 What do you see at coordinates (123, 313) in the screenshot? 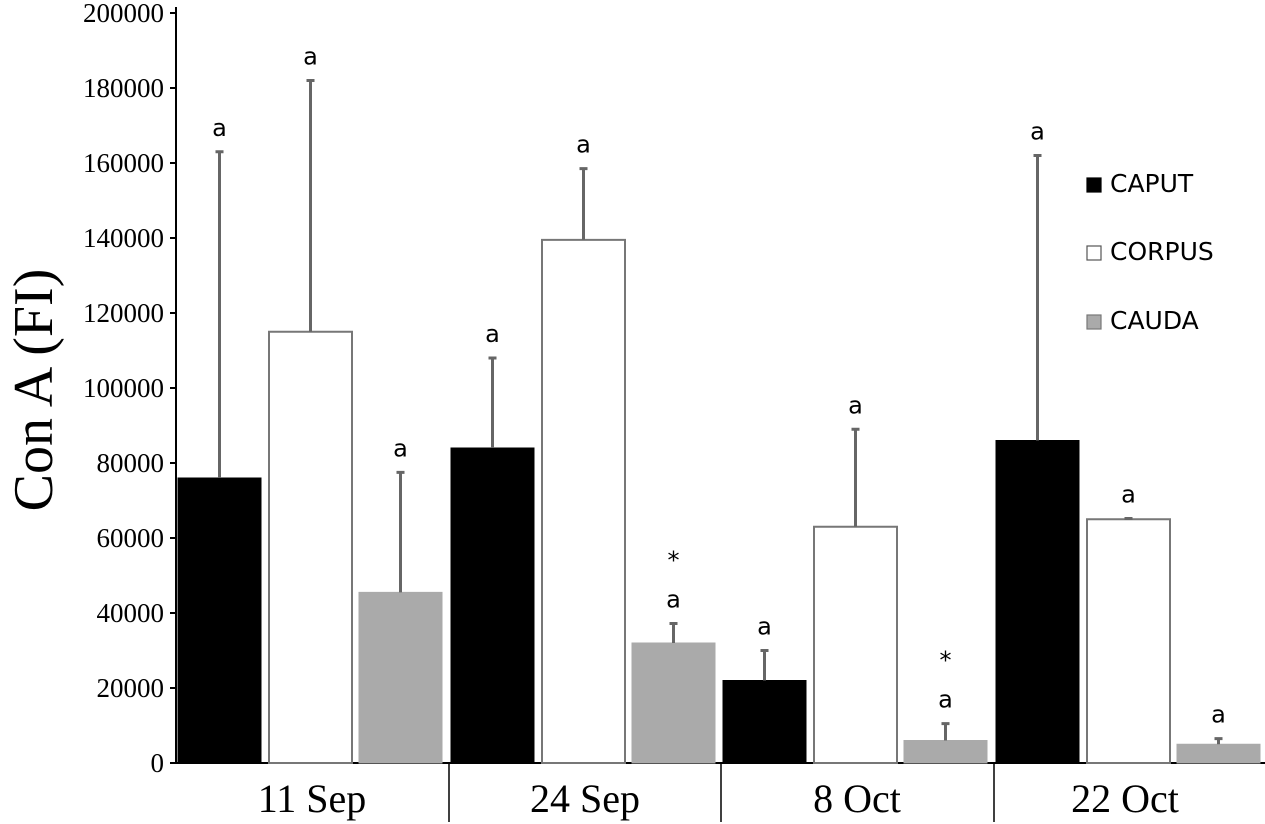
I see `y-tick-label: 120000` at bounding box center [123, 313].